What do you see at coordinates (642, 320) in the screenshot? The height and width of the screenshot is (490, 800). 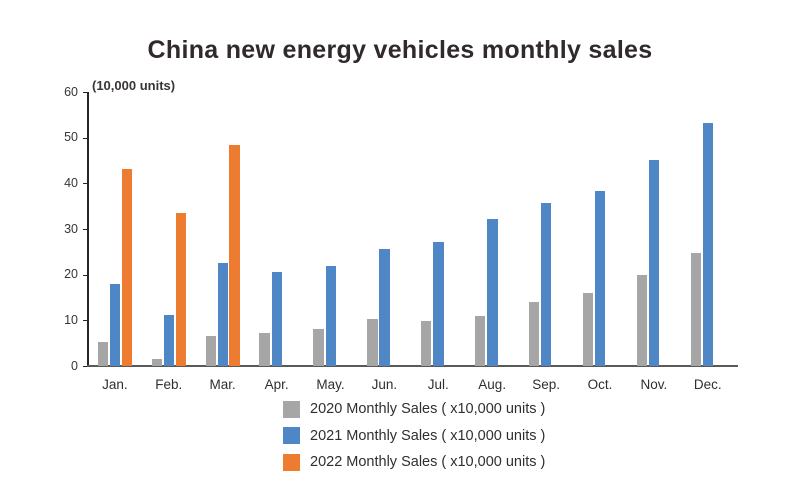 I see `bar-2020-nov` at bounding box center [642, 320].